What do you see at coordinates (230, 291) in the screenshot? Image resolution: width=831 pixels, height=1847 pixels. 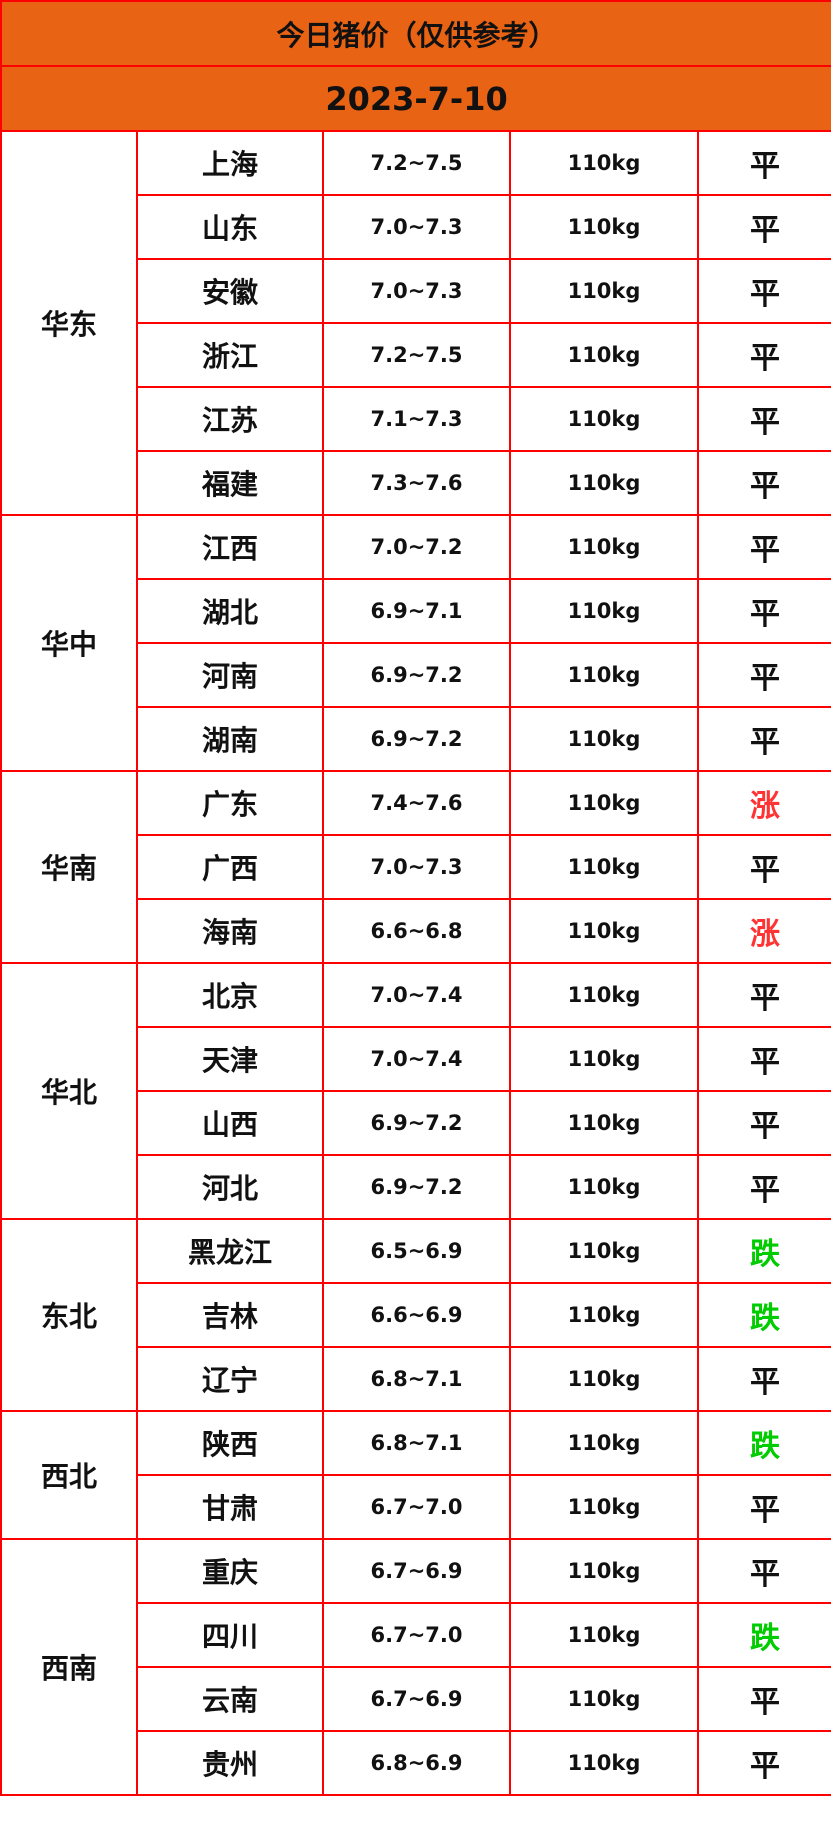 I see `province-cell: 安徽` at bounding box center [230, 291].